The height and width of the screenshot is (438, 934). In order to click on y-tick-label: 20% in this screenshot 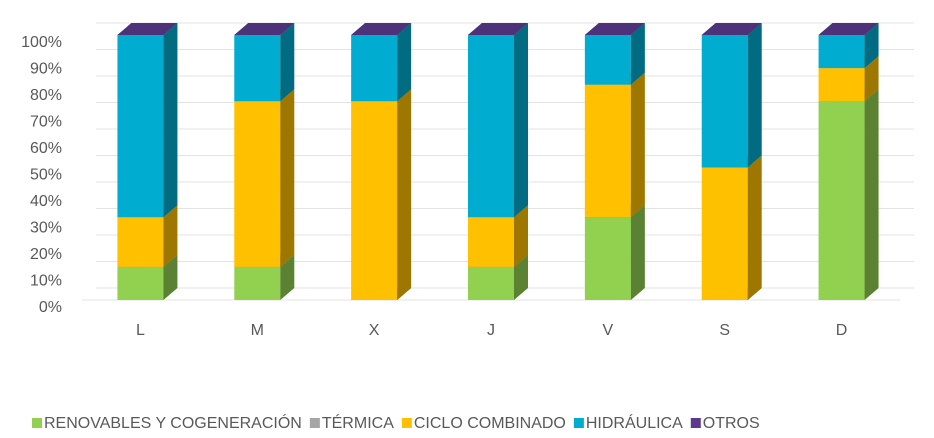, I will do `click(46, 254)`.